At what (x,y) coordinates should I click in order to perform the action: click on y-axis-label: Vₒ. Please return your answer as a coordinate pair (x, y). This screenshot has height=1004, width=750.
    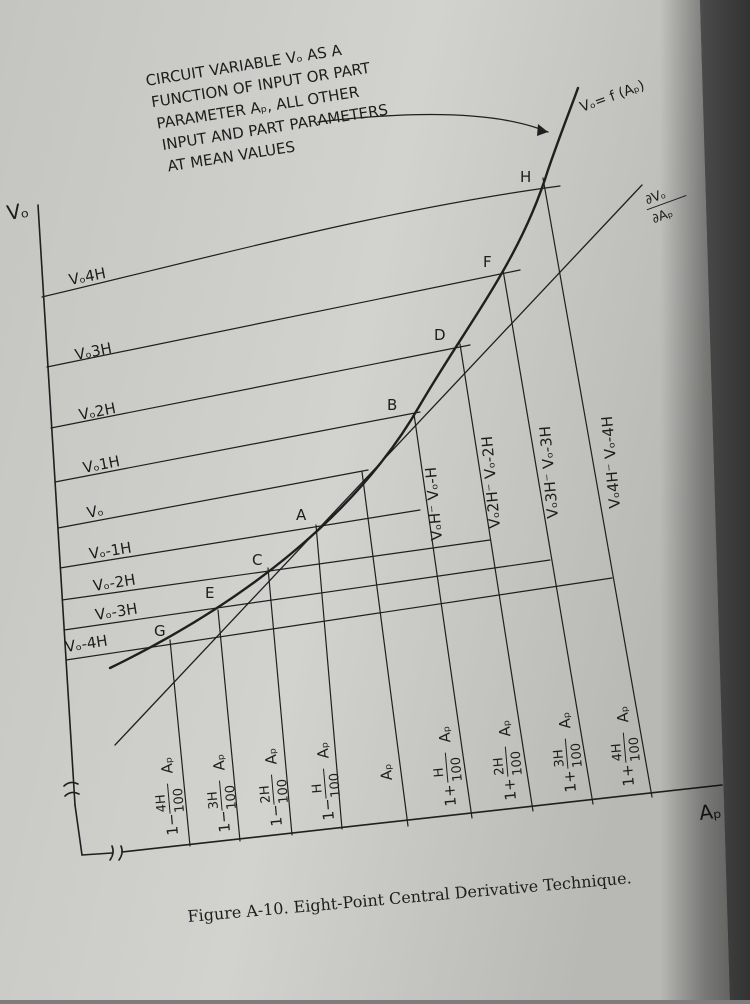
    Looking at the image, I should click on (17, 211).